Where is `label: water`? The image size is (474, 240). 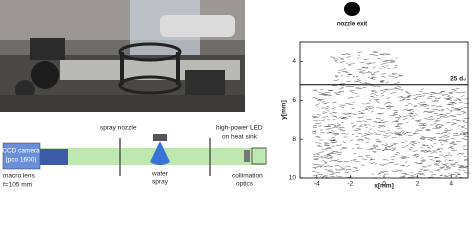
label: water is located at coordinates (160, 174).